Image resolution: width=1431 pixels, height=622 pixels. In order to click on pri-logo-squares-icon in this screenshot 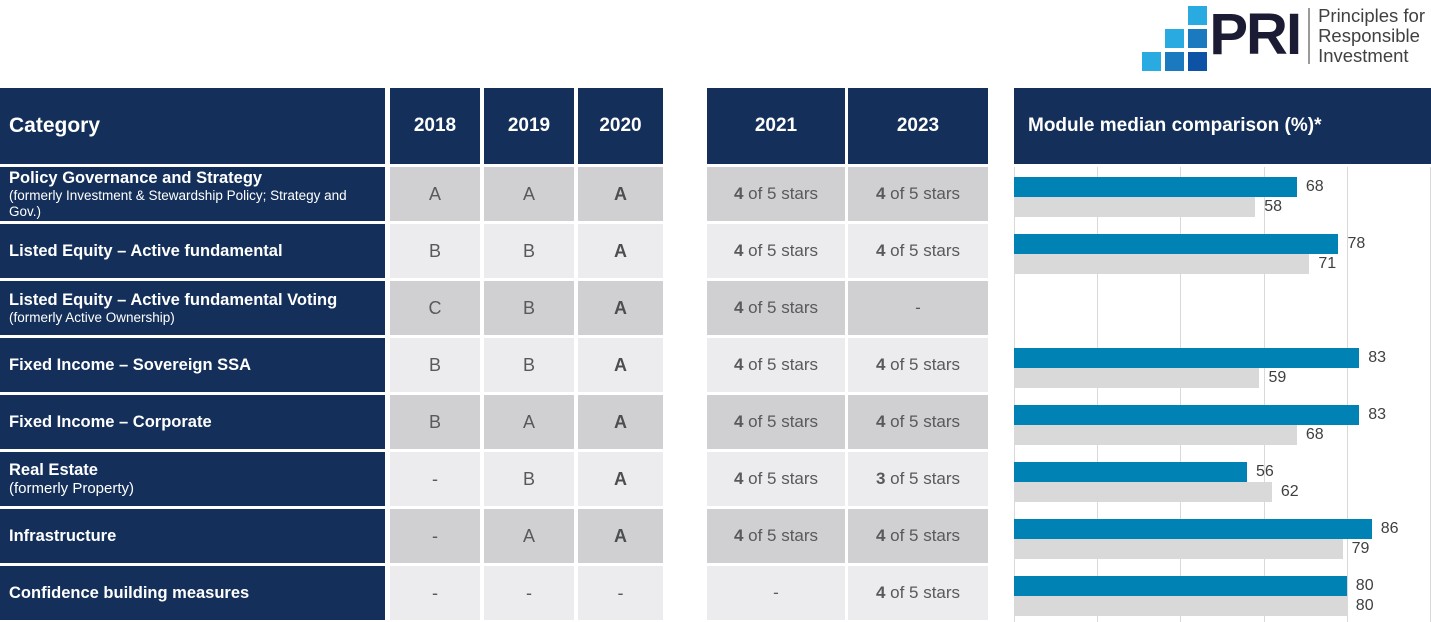, I will do `click(1175, 39)`.